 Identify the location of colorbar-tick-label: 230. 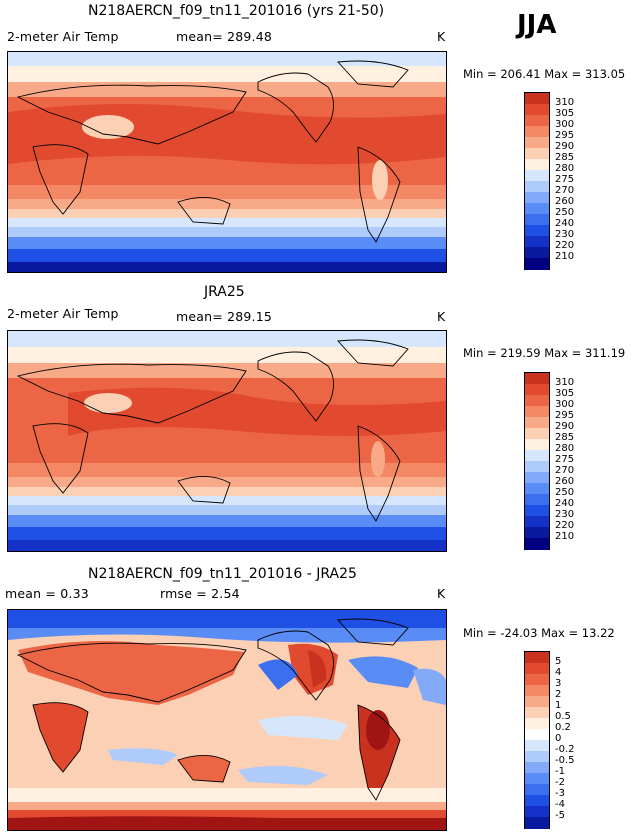
(565, 514).